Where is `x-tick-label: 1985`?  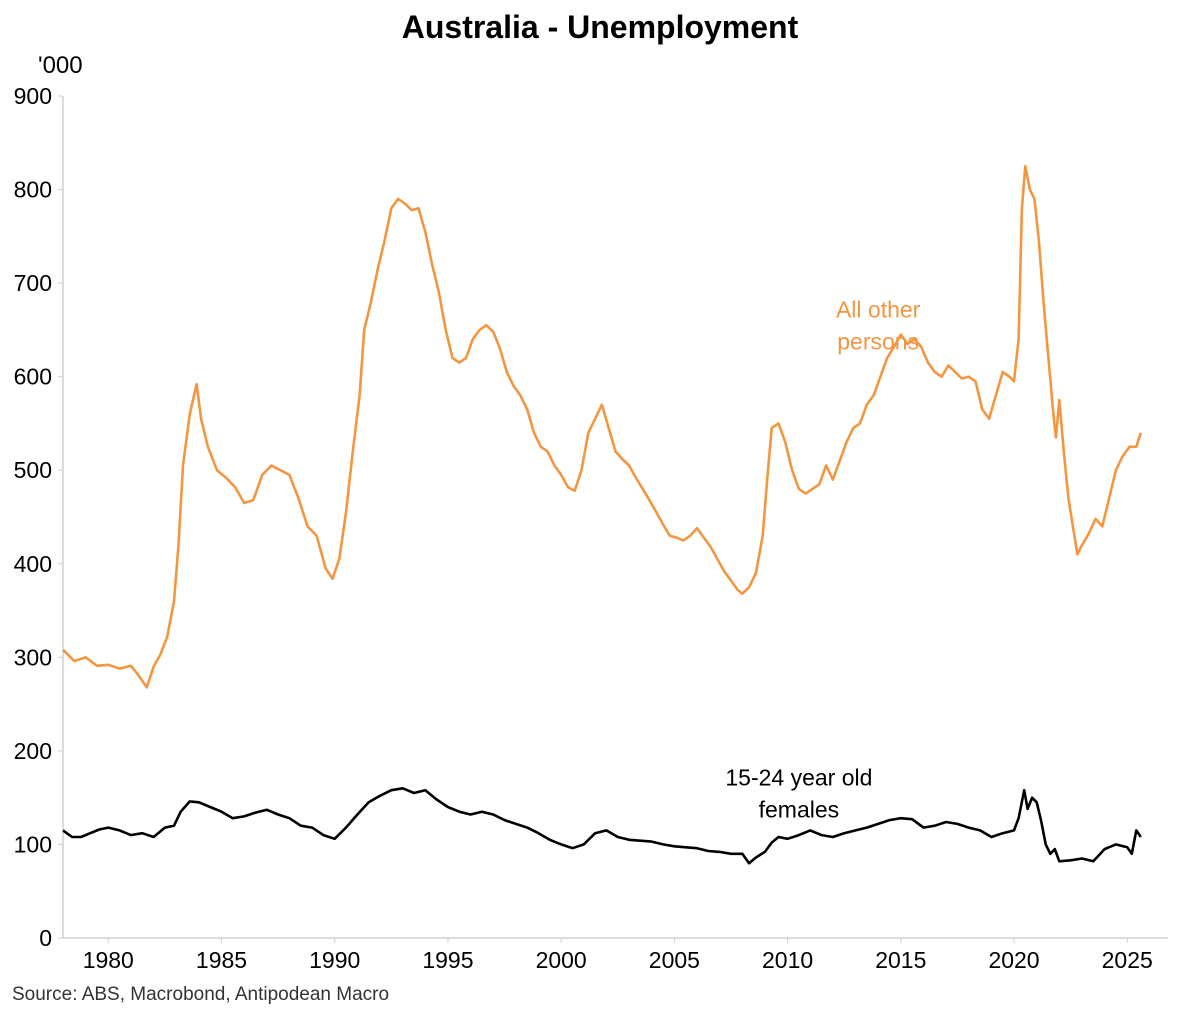 x-tick-label: 1985 is located at coordinates (221, 960).